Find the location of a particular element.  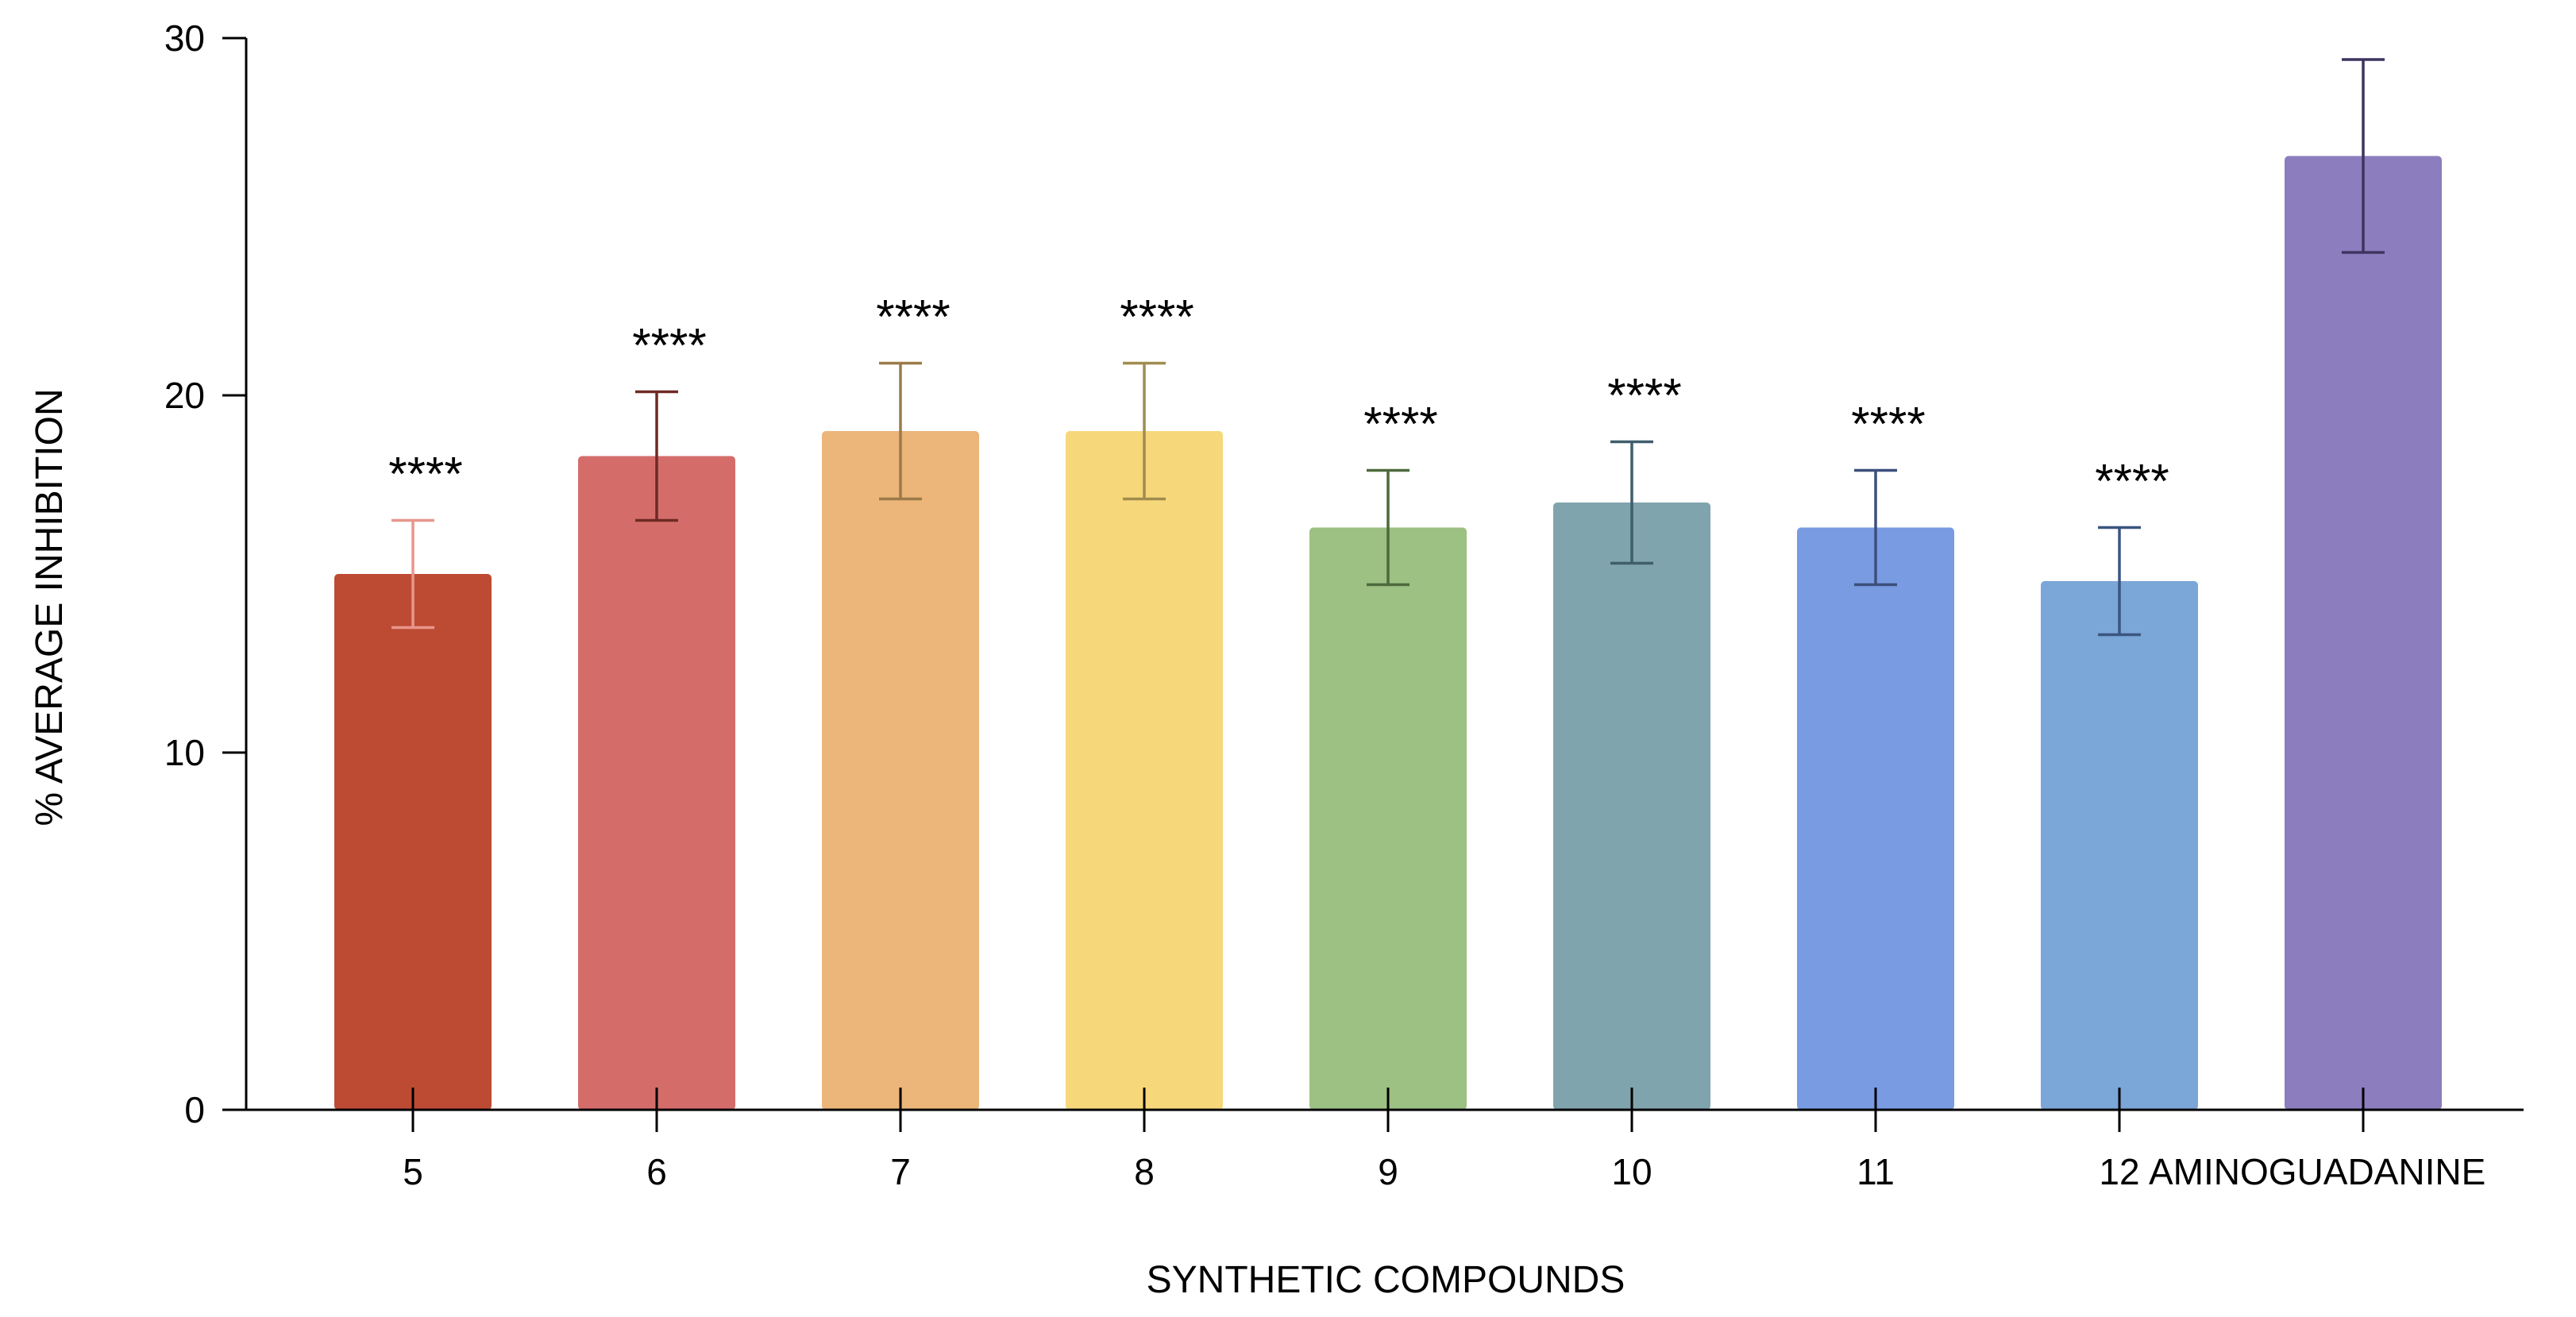

x-tick-label: 10 is located at coordinates (1632, 1171).